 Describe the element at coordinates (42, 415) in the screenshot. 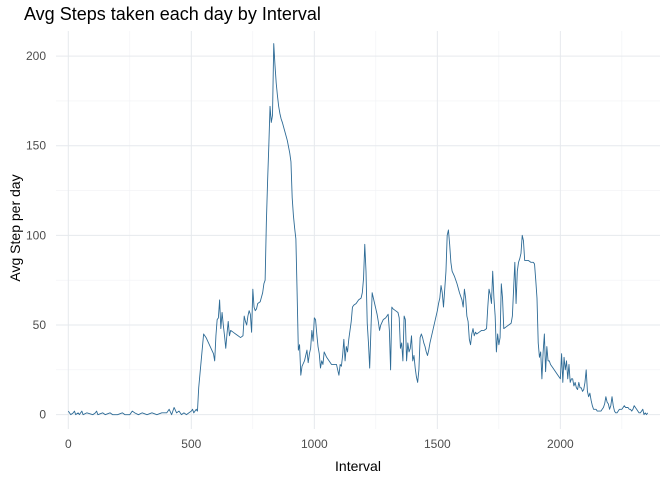

I see `y-tick-label: 0` at that location.